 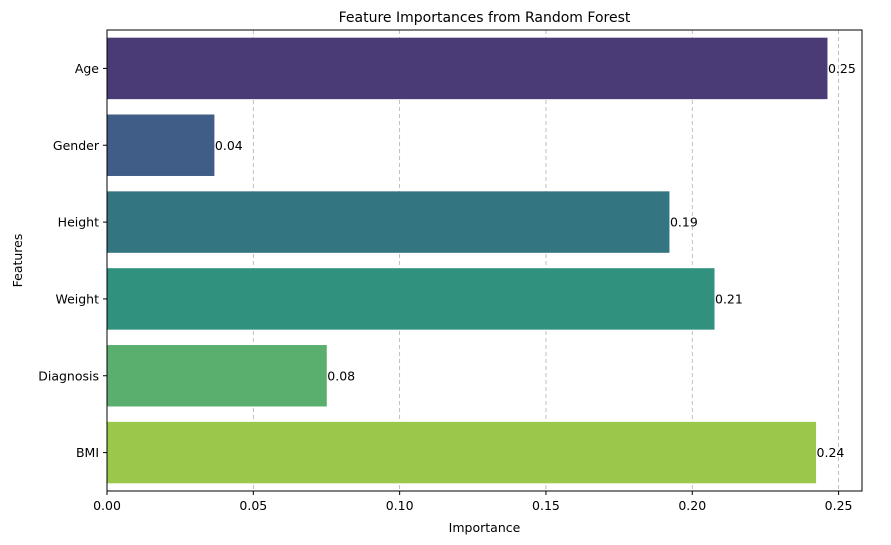 I want to click on data-label: 0.04, so click(x=229, y=145).